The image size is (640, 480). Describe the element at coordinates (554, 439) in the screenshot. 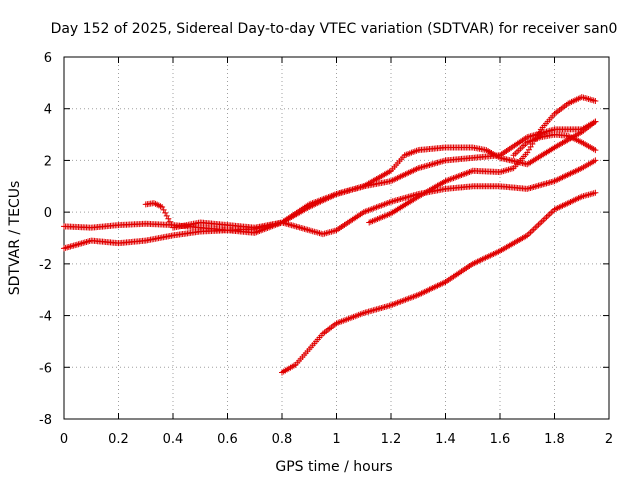

I see `x-tick-label: 1.8` at that location.